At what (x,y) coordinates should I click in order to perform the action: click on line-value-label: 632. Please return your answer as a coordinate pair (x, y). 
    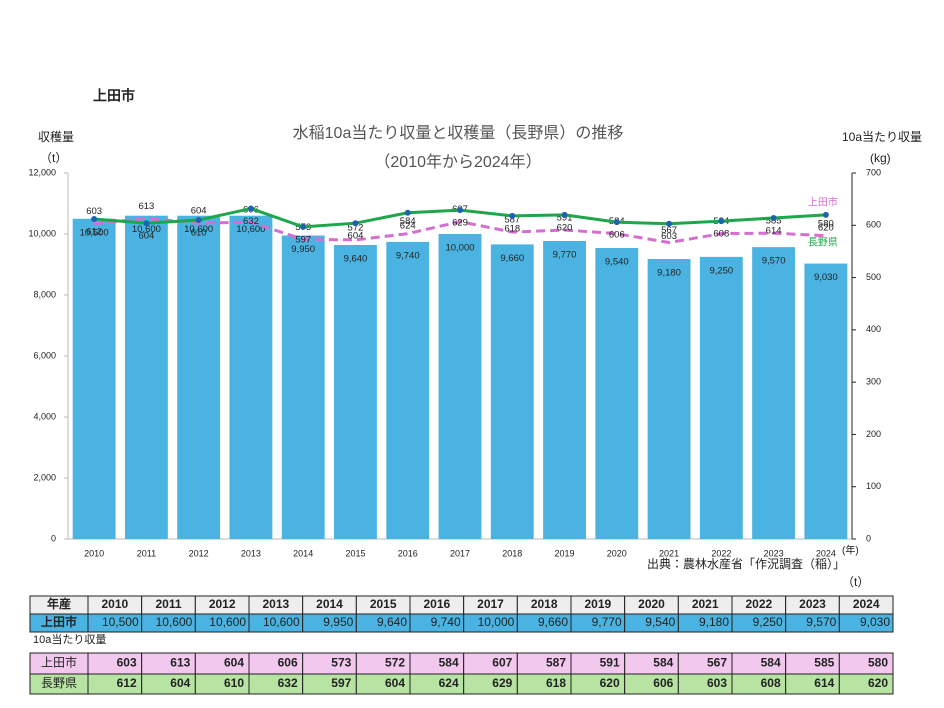
    Looking at the image, I should click on (251, 221).